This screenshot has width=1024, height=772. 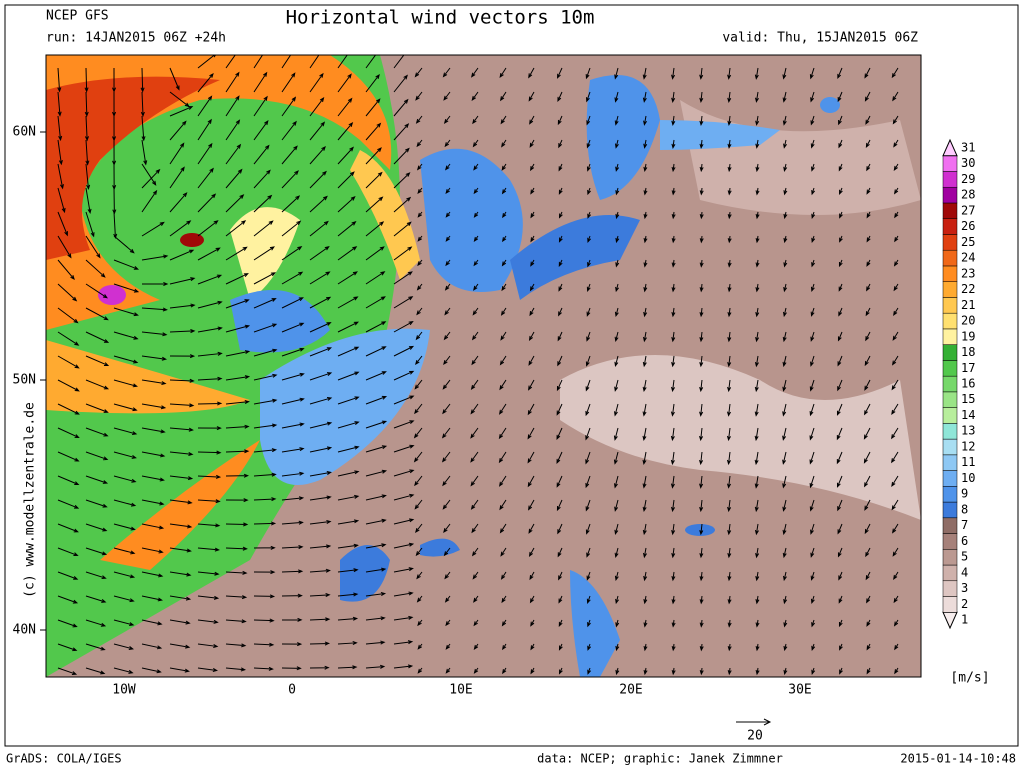 What do you see at coordinates (964, 494) in the screenshot?
I see `colorbar-label: 9` at bounding box center [964, 494].